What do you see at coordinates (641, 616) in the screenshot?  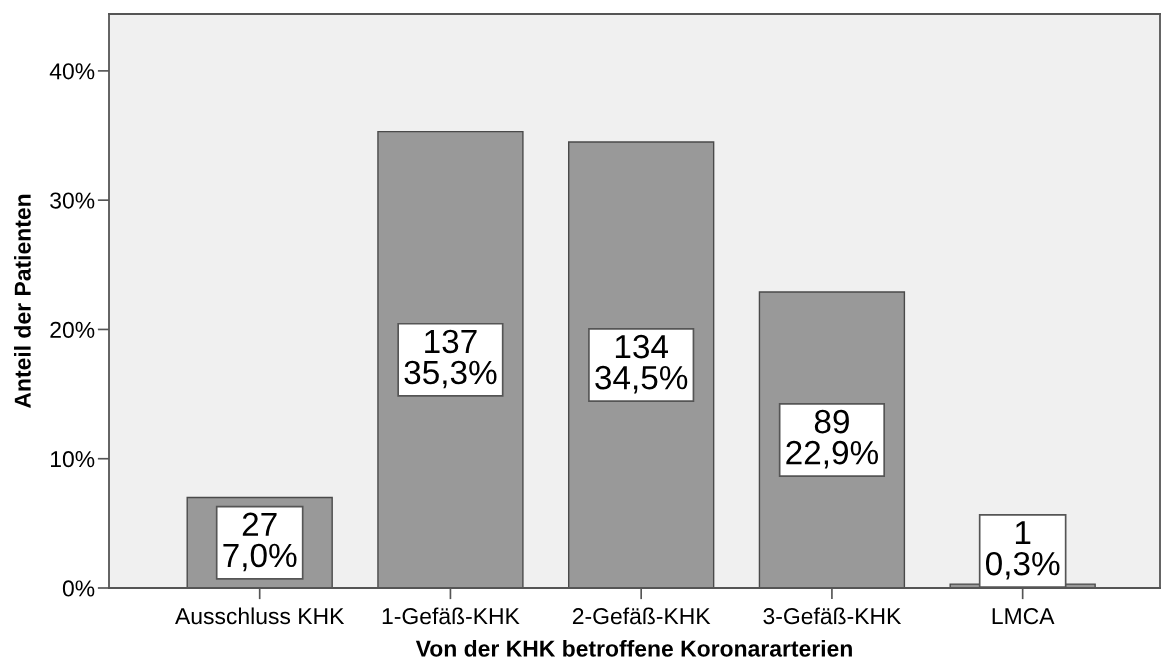 I see `x-tick-label: 2-Gefäß-KHK` at bounding box center [641, 616].